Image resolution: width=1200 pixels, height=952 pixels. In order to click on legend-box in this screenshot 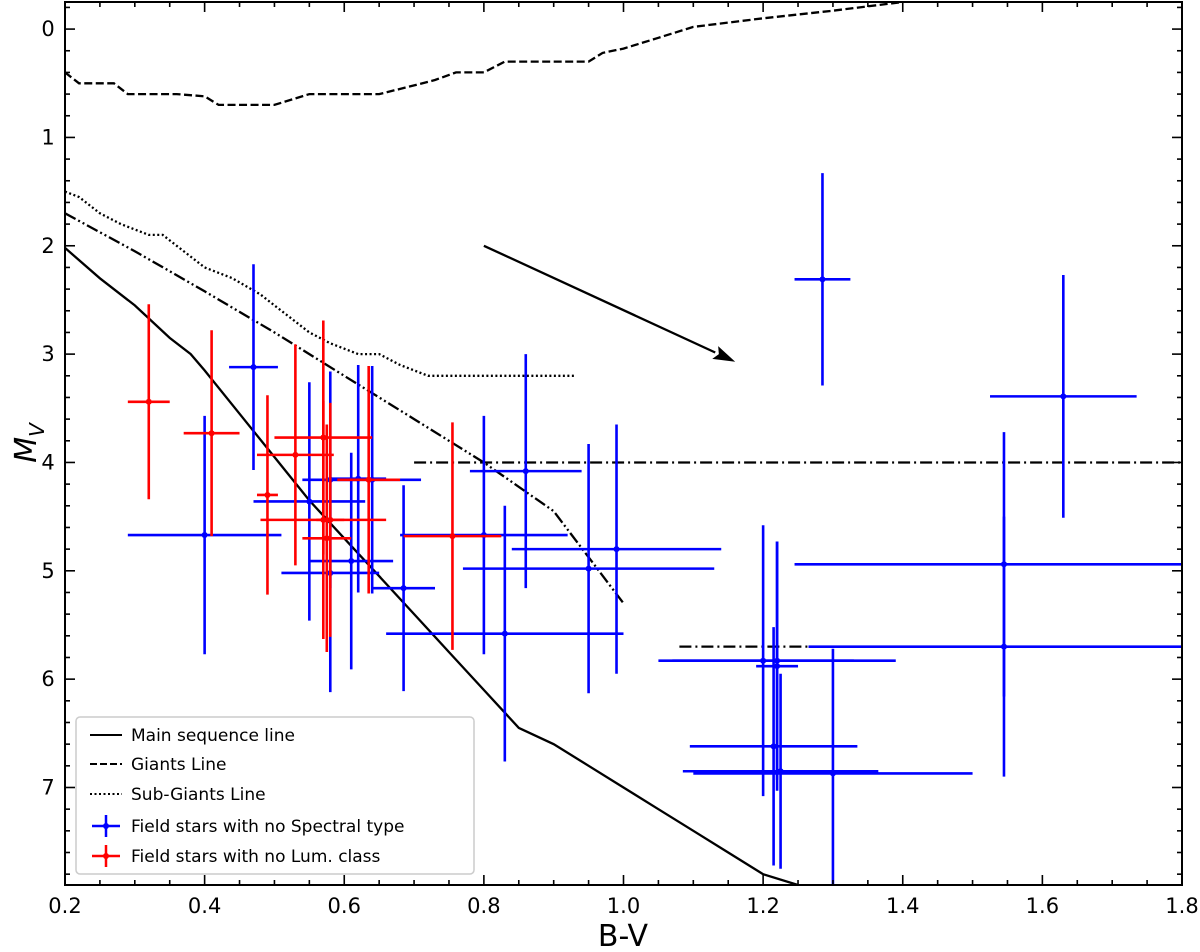, I will do `click(275, 795)`.